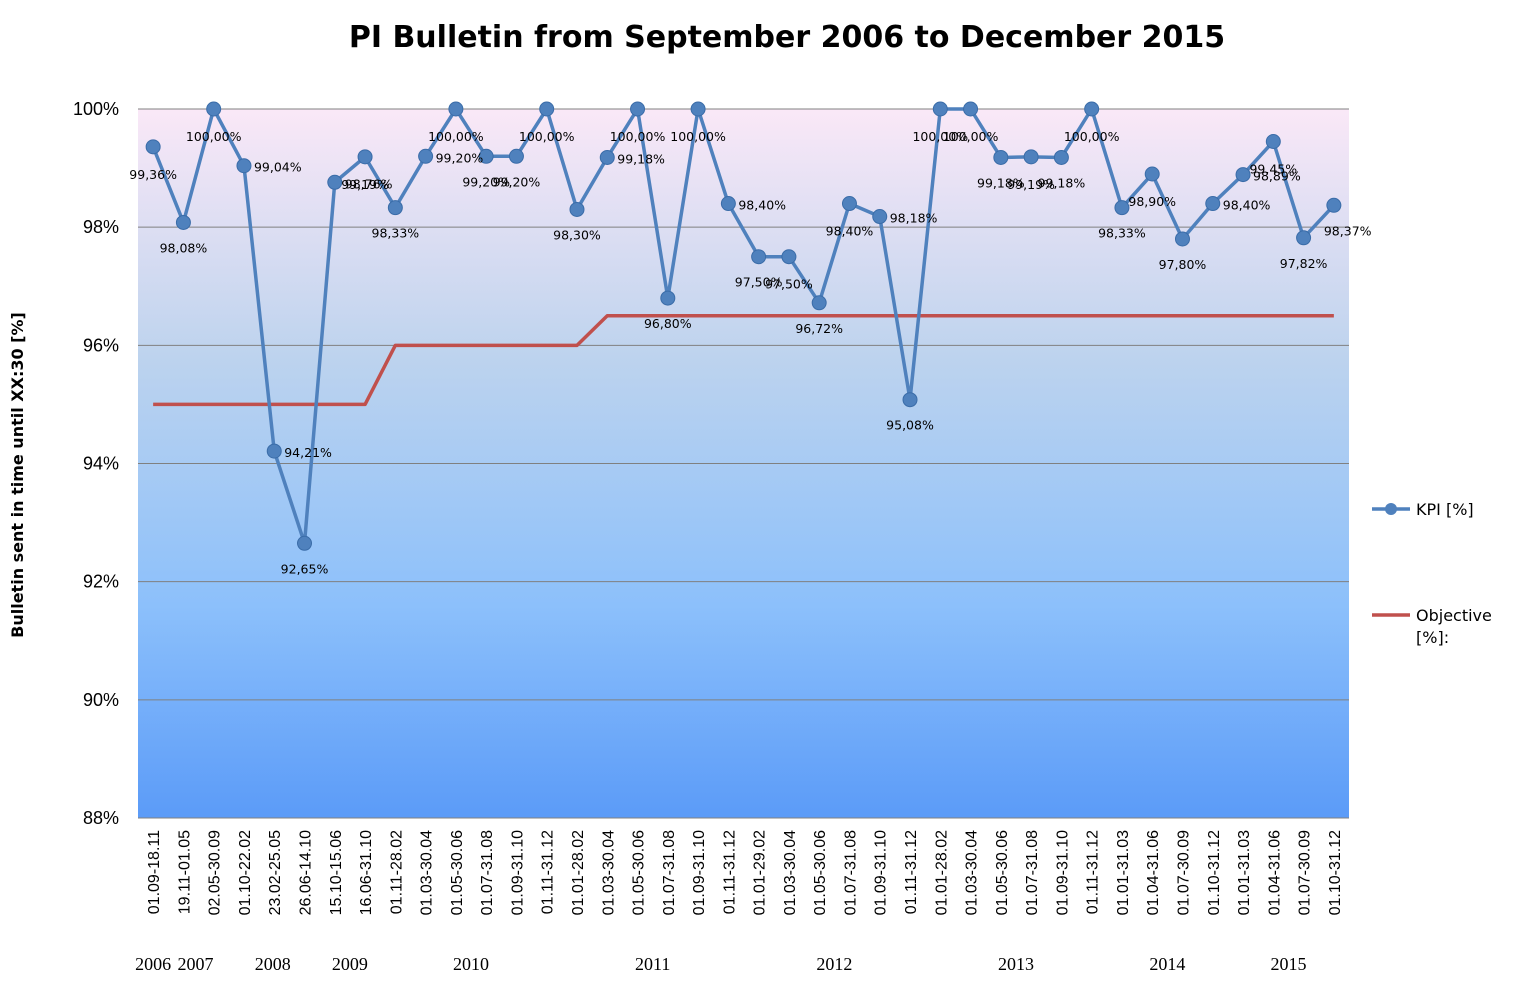 This screenshot has height=998, width=1526. Describe the element at coordinates (720, 964) in the screenshot. I see `year-labels: 2006 2007 2008 2009 2010 2011 2012 2013 2014 2015` at that location.